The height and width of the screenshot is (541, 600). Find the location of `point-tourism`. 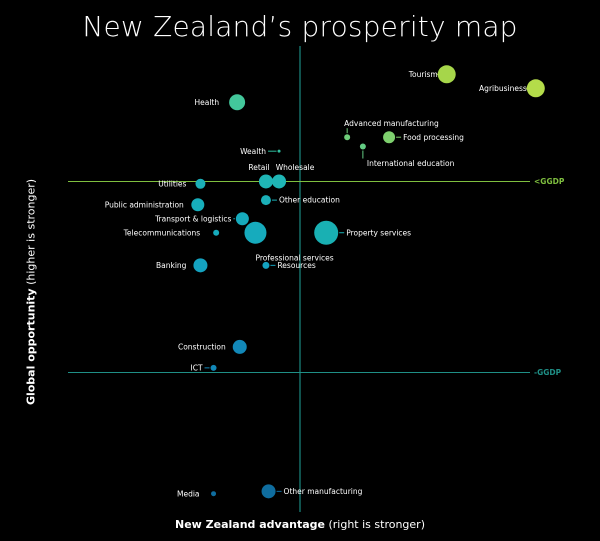

point-tourism is located at coordinates (446, 74).